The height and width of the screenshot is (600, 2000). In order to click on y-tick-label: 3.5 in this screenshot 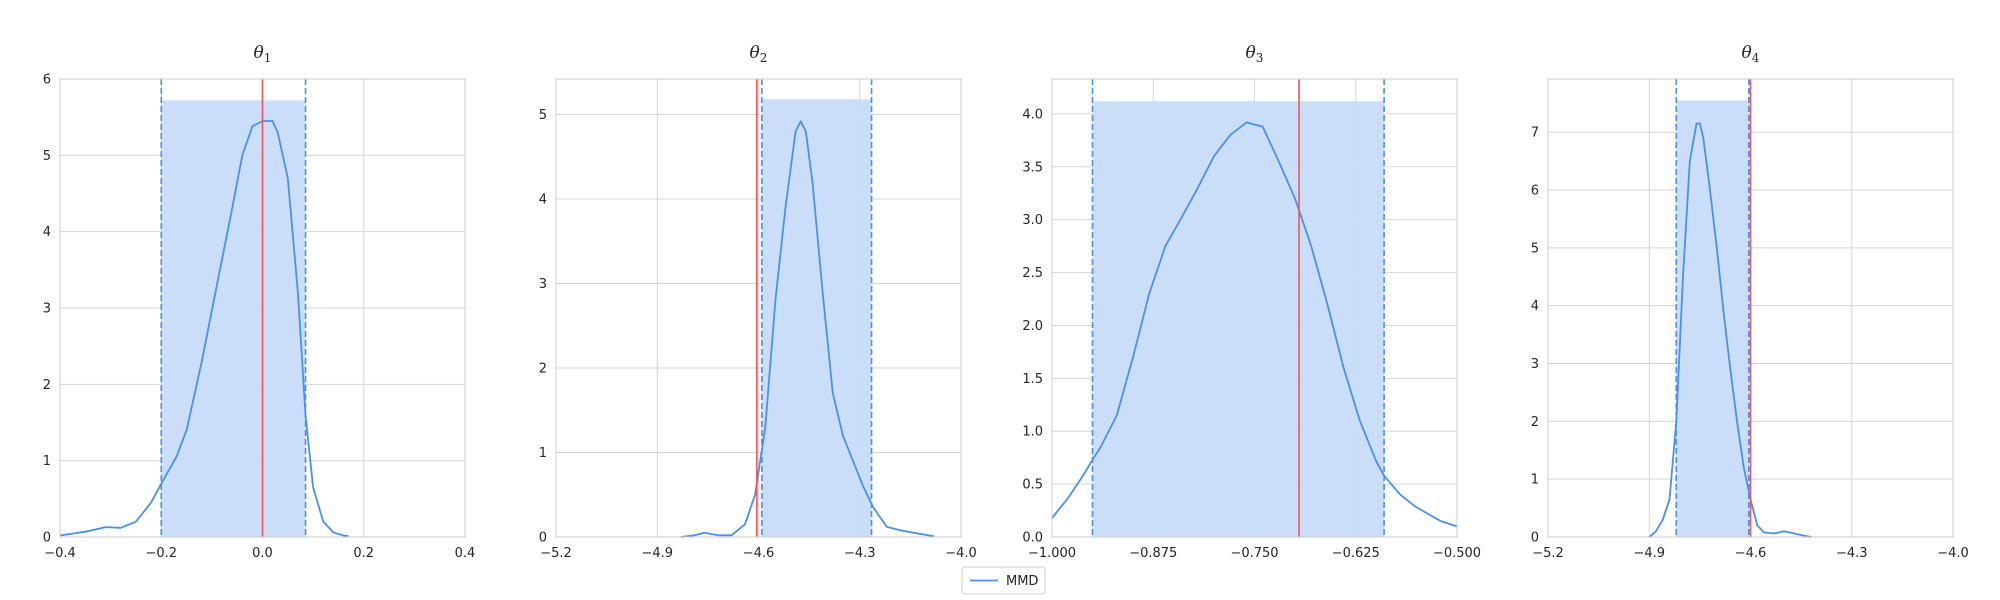, I will do `click(1032, 167)`.